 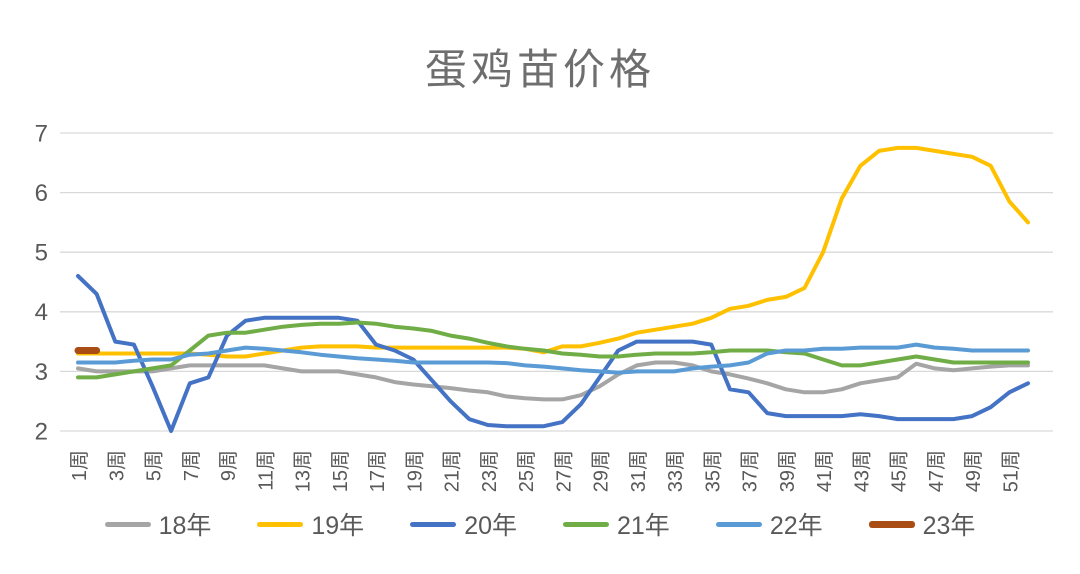 What do you see at coordinates (127, 524) in the screenshot?
I see `legend-swatch-18年` at bounding box center [127, 524].